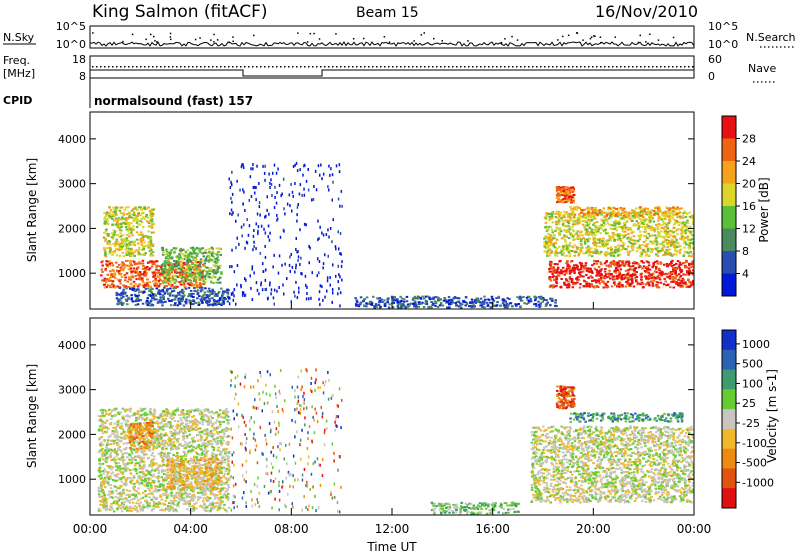 The width and height of the screenshot is (800, 554). I want to click on nsky-line, so click(392, 44).